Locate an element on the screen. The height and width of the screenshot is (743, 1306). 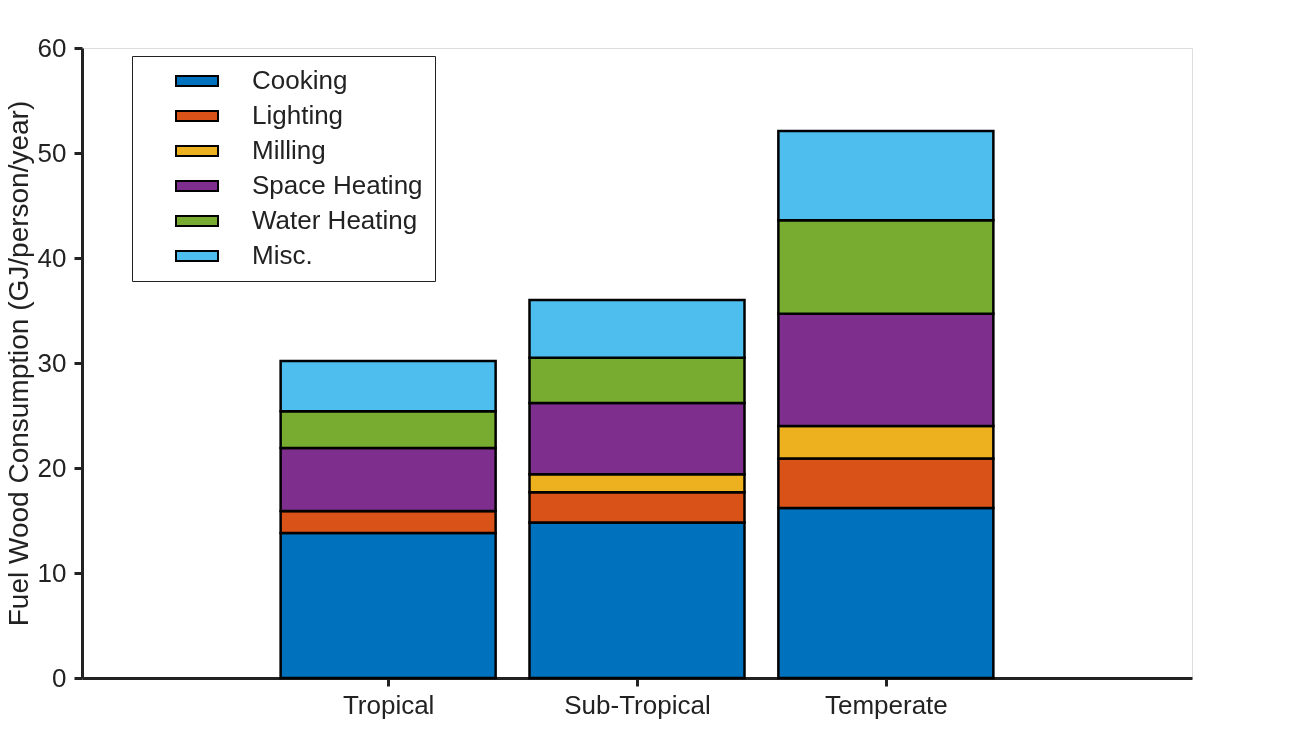
y-axis-title: Fuel Wood Consumption (GJ/person/year) is located at coordinates (18, 363).